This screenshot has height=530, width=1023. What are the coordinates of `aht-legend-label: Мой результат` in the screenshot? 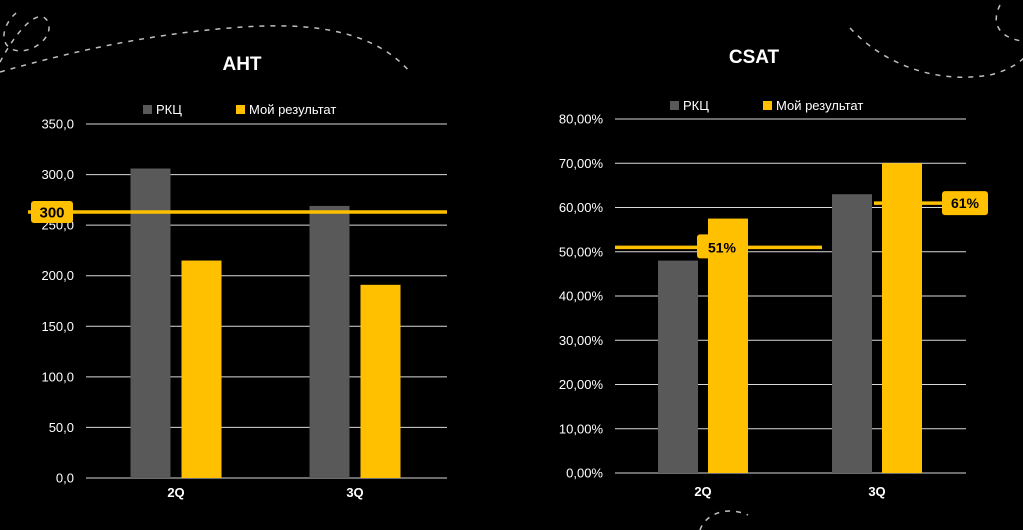 It's located at (292, 109).